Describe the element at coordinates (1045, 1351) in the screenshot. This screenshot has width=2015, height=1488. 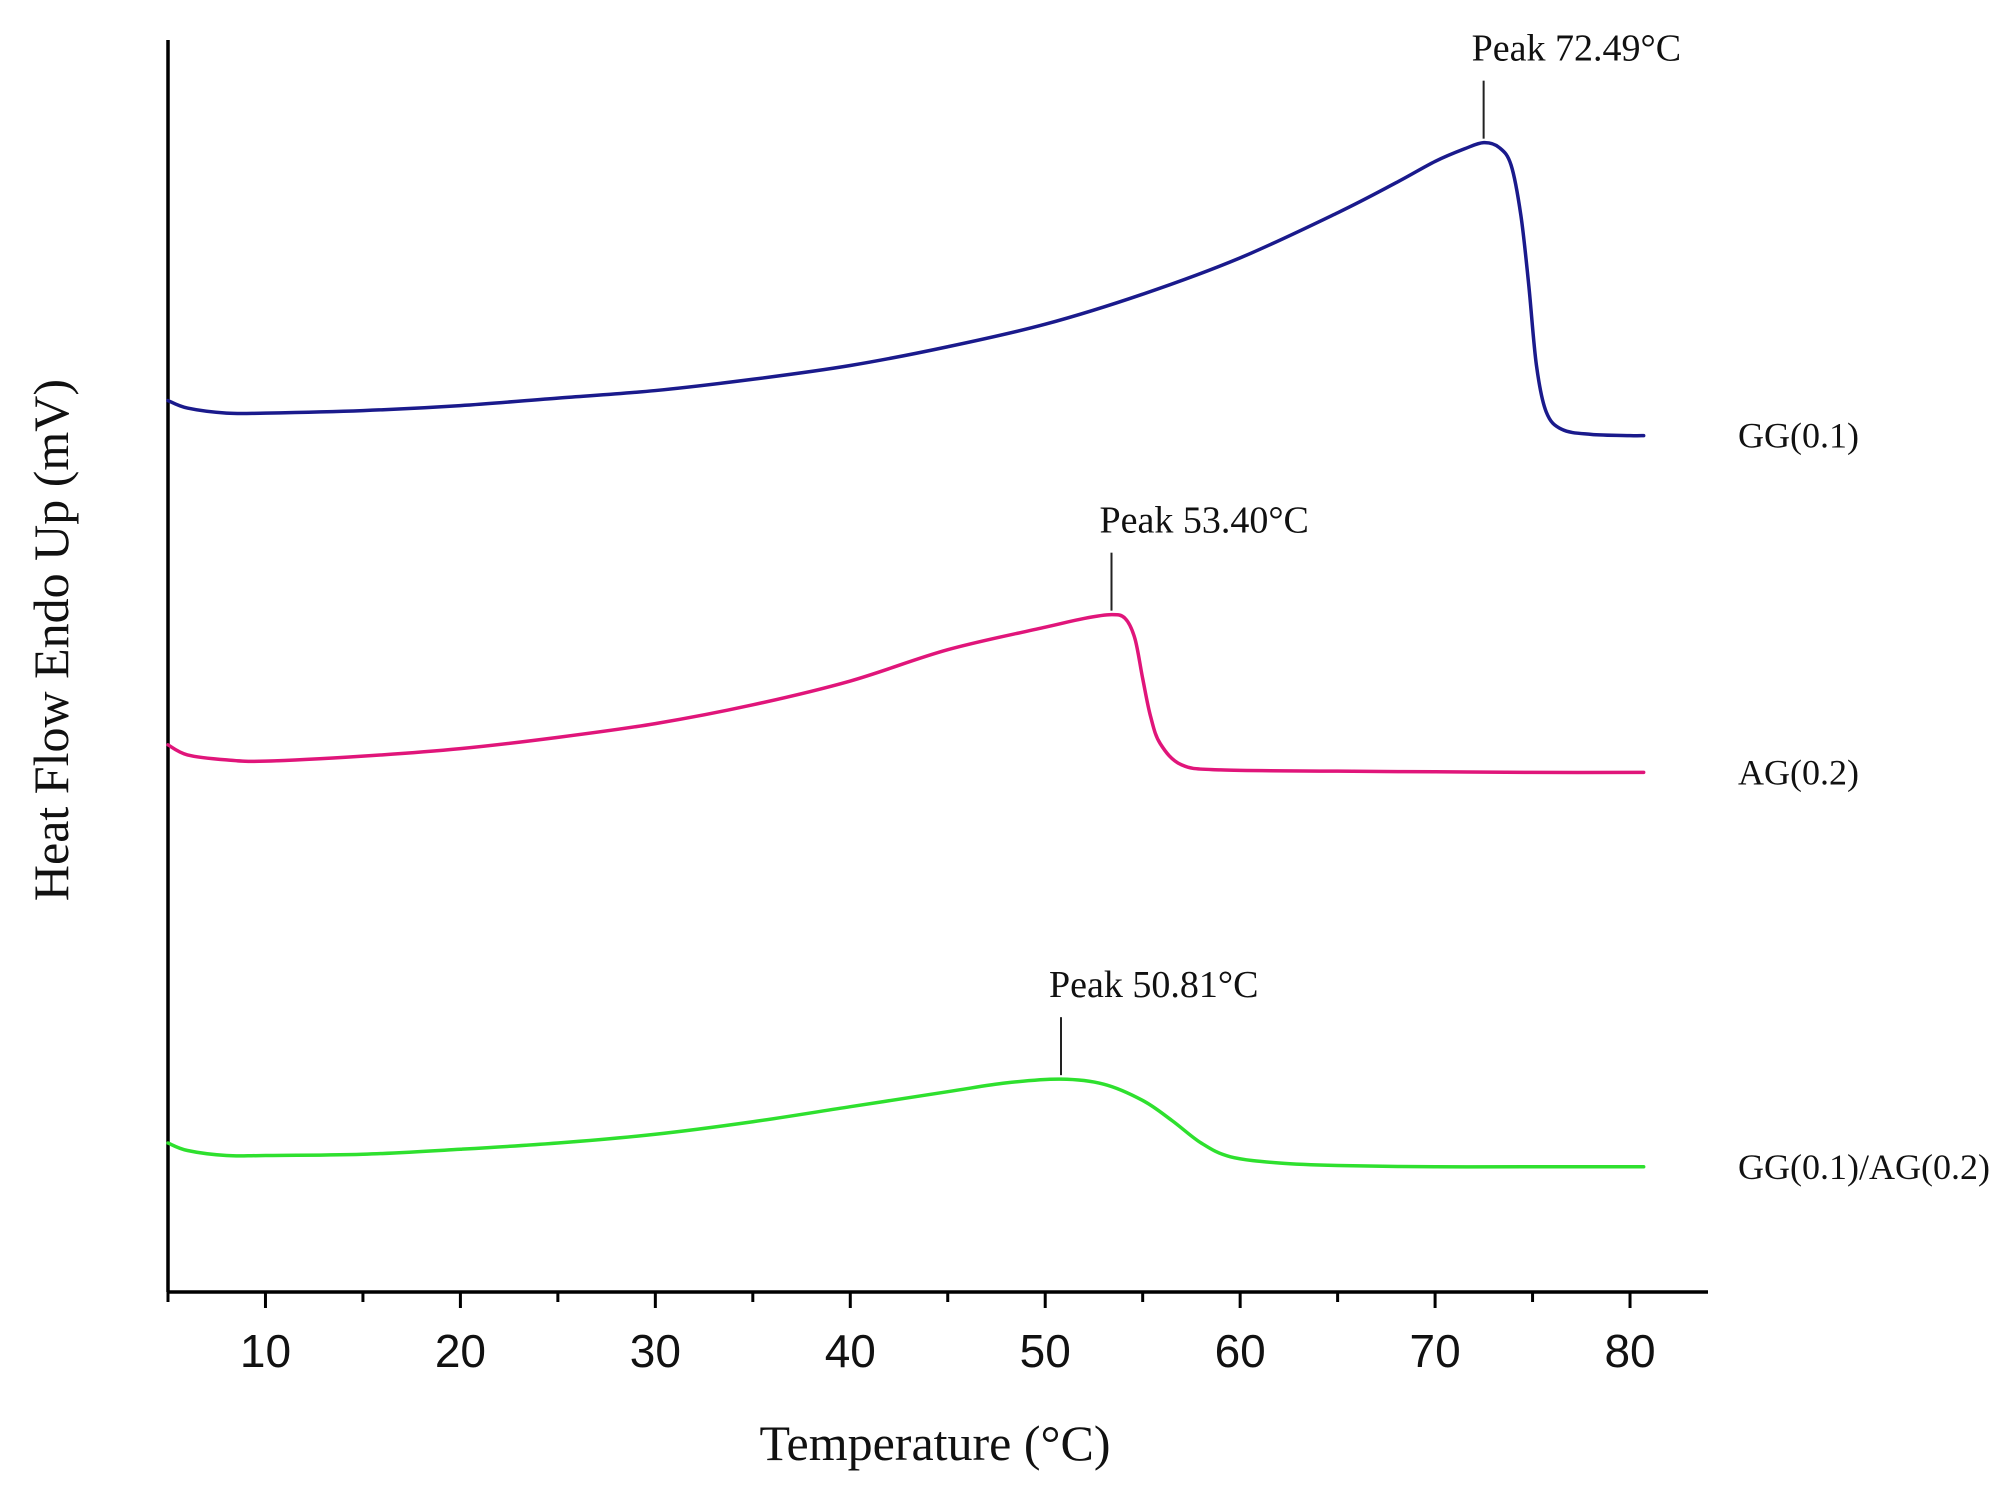
I see `x-tick-label: 50` at that location.